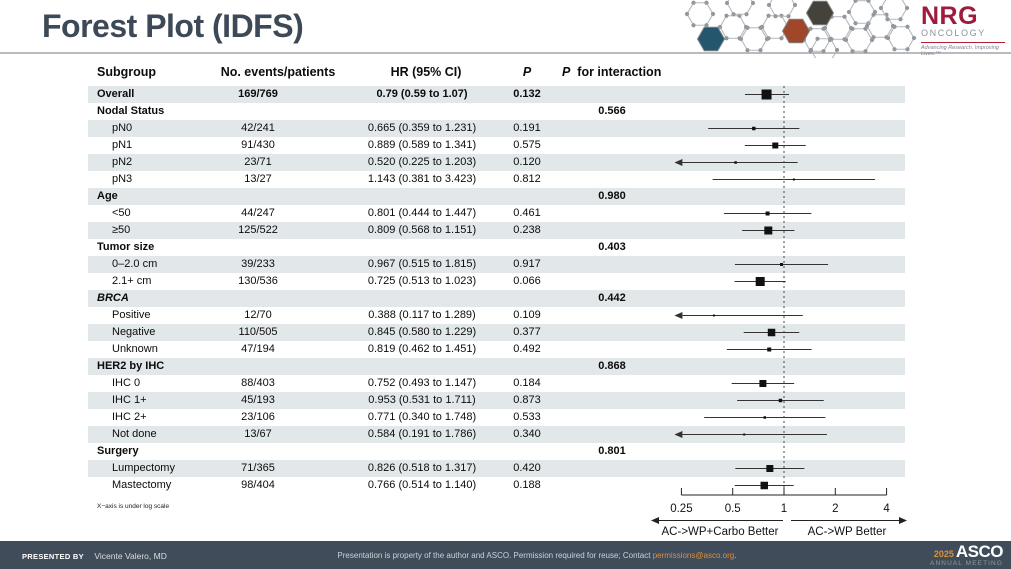  What do you see at coordinates (963, 42) in the screenshot?
I see `nrg-logo-rule` at bounding box center [963, 42].